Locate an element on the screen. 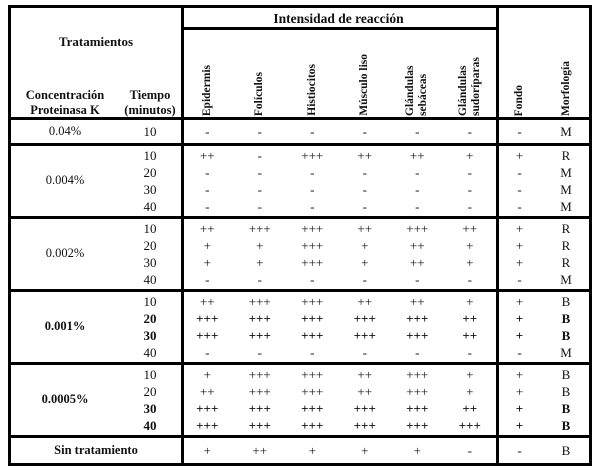 The height and width of the screenshot is (476, 600). column-header-morfologia: Morfología is located at coordinates (565, 88).